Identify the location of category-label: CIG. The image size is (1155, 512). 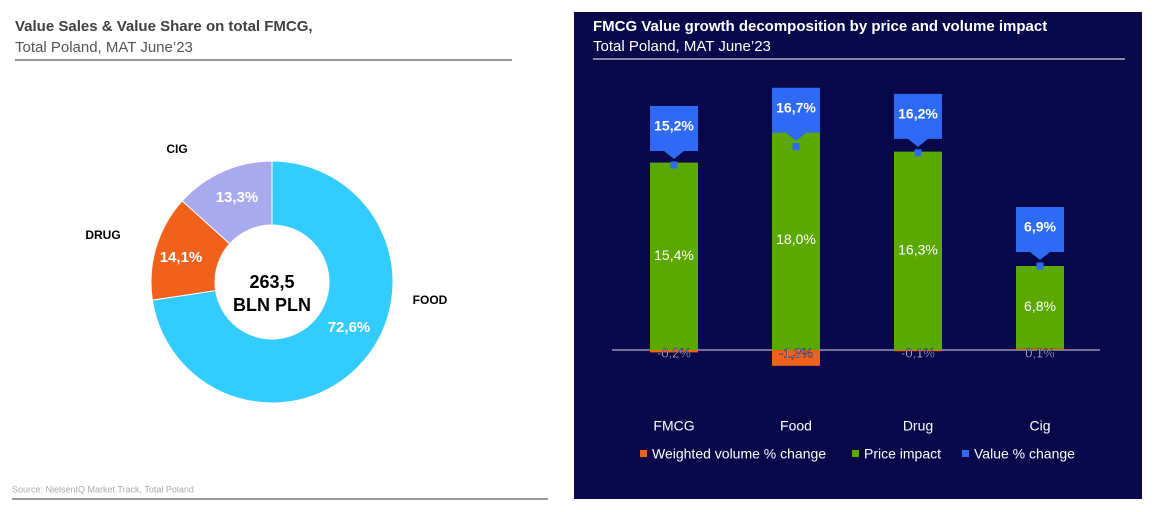
(176, 149).